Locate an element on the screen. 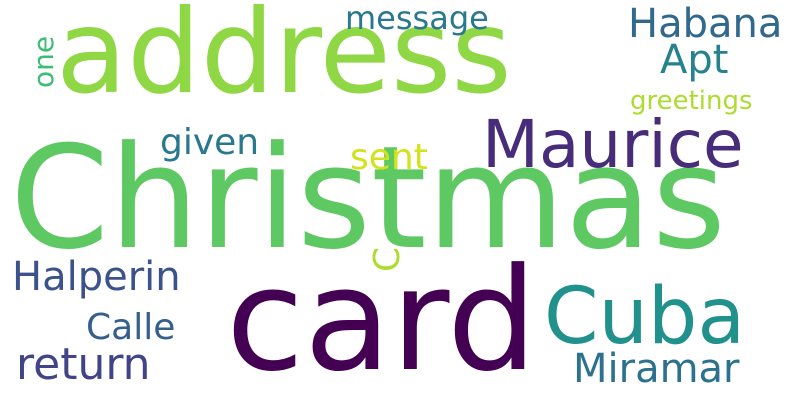 The width and height of the screenshot is (790, 405). word-return: return is located at coordinates (83, 364).